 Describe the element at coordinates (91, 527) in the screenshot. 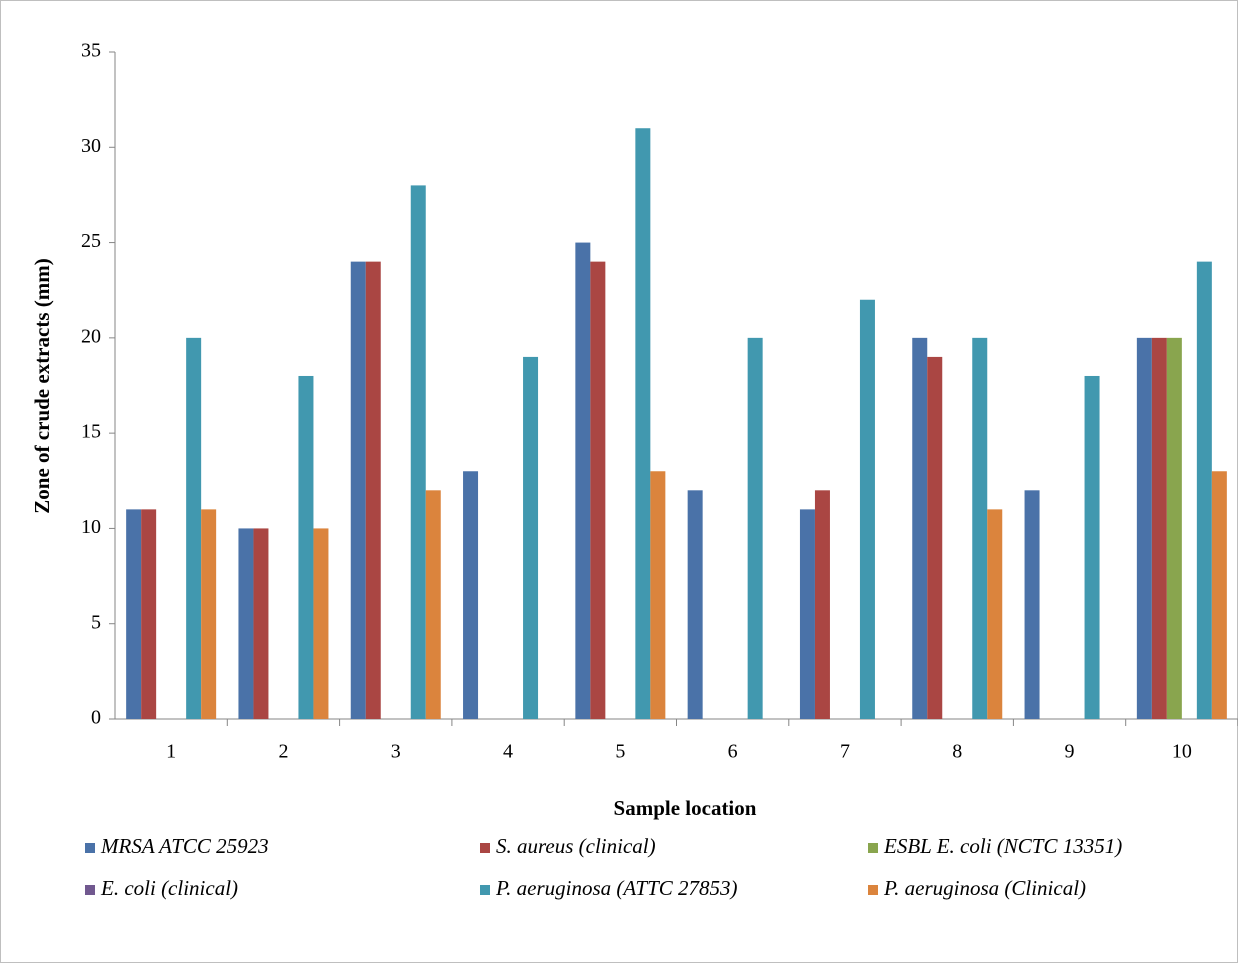

I see `y-tick-label: 10` at that location.